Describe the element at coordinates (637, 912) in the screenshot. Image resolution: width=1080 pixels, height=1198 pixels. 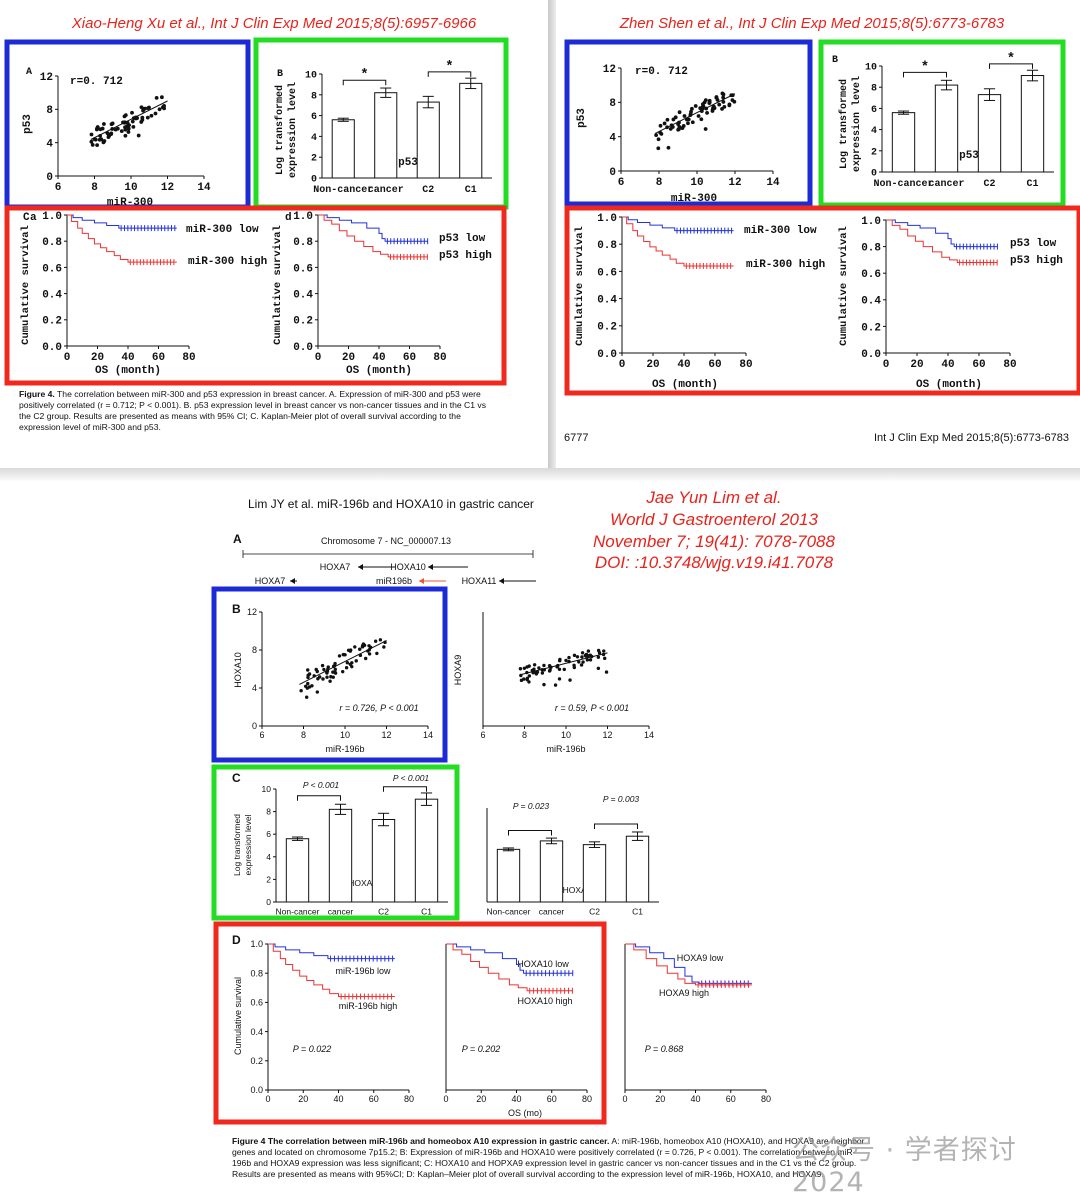
I see `category-label: C1` at that location.